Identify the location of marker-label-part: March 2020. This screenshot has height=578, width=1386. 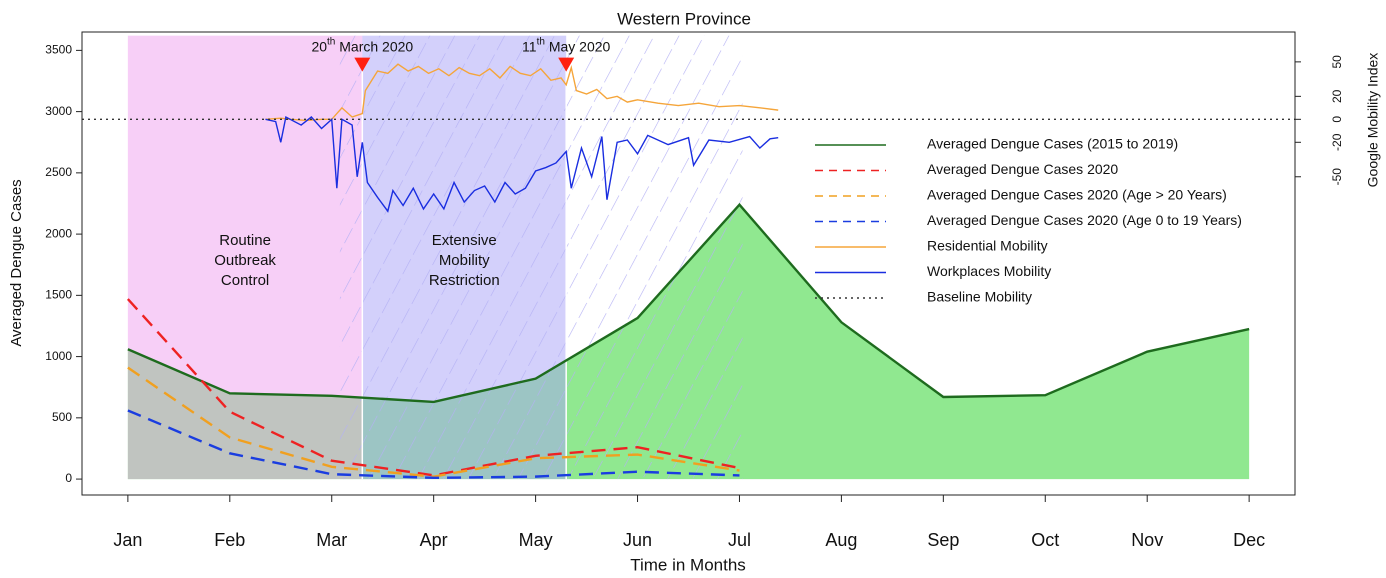
(374, 46).